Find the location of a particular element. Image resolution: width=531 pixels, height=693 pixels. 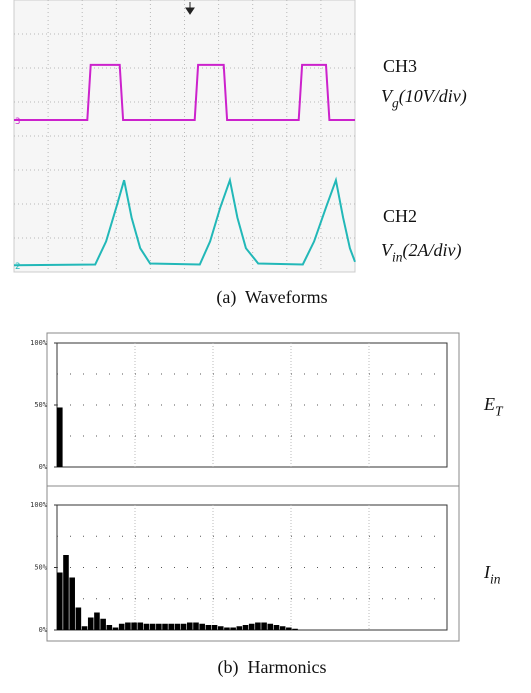

subscript: T is located at coordinates (499, 410).